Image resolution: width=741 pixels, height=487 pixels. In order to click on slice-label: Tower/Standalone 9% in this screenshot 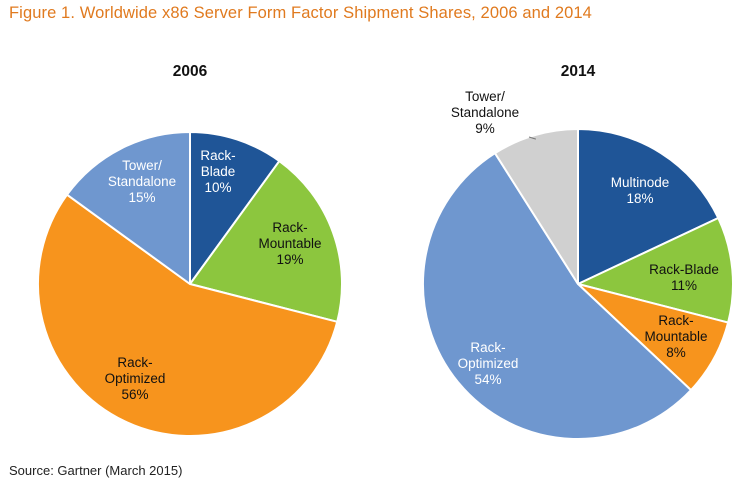, I will do `click(485, 112)`.